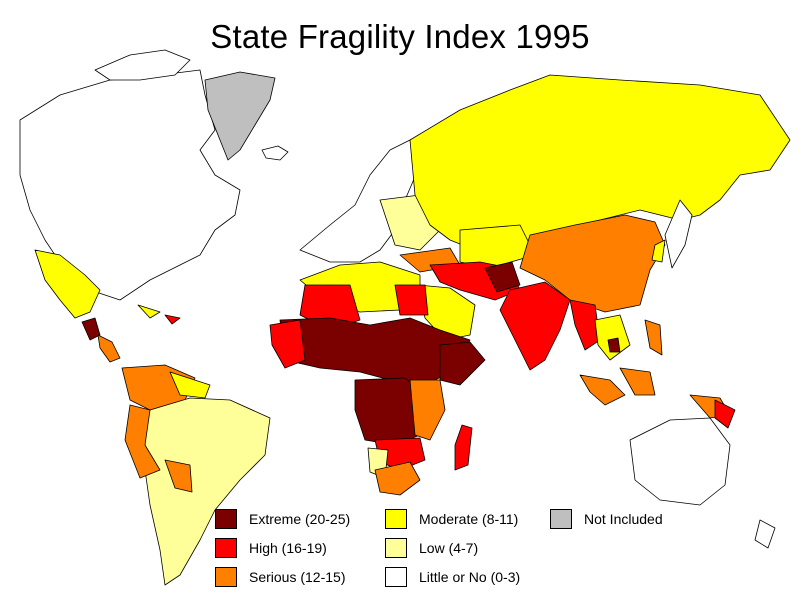 The height and width of the screenshot is (600, 800). I want to click on legend-label-moderate: Moderate (8-11), so click(469, 519).